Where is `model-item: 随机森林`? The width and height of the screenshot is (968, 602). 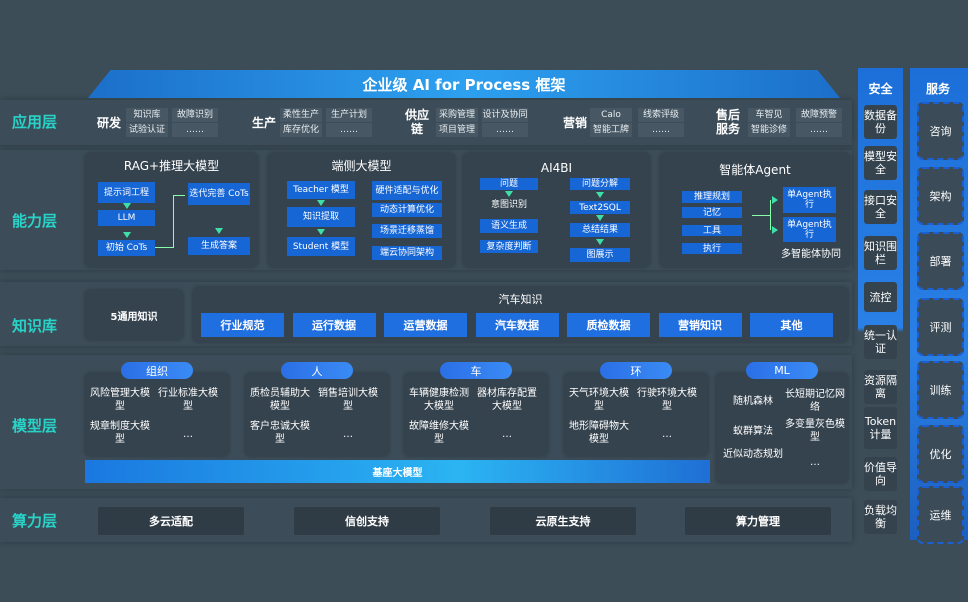 model-item: 随机森林 is located at coordinates (753, 401).